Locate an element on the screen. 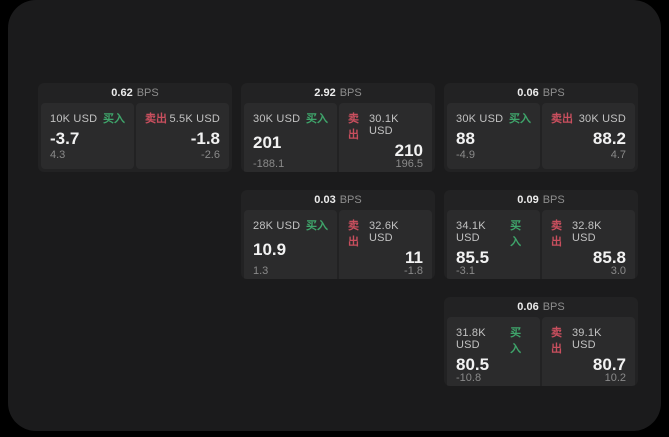  sell-amount: 32.8K USD is located at coordinates (586, 232).